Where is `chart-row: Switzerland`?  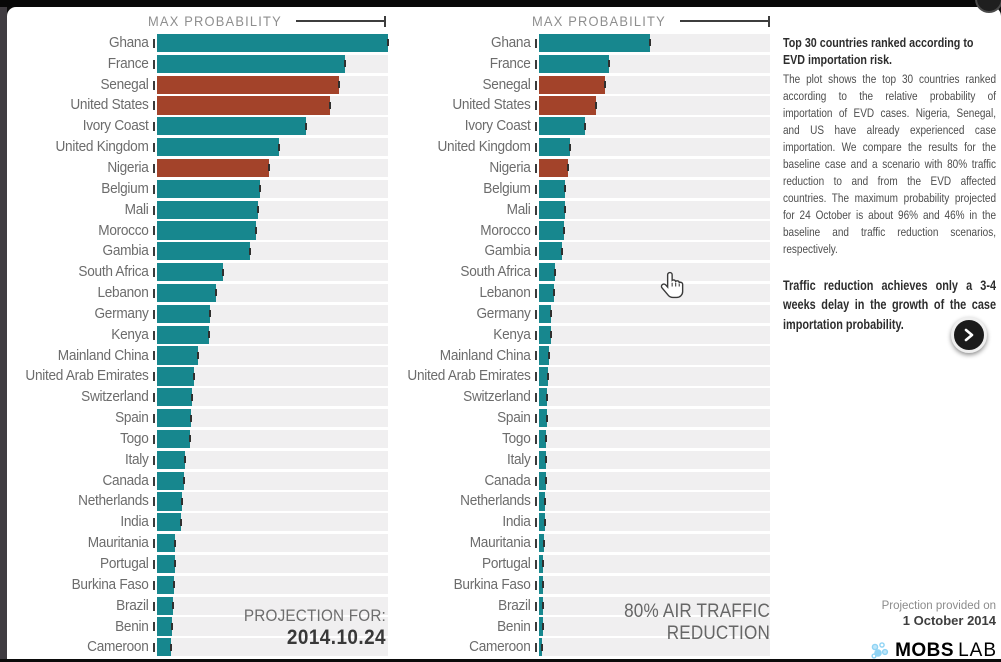
chart-row: Switzerland is located at coordinates (198, 397).